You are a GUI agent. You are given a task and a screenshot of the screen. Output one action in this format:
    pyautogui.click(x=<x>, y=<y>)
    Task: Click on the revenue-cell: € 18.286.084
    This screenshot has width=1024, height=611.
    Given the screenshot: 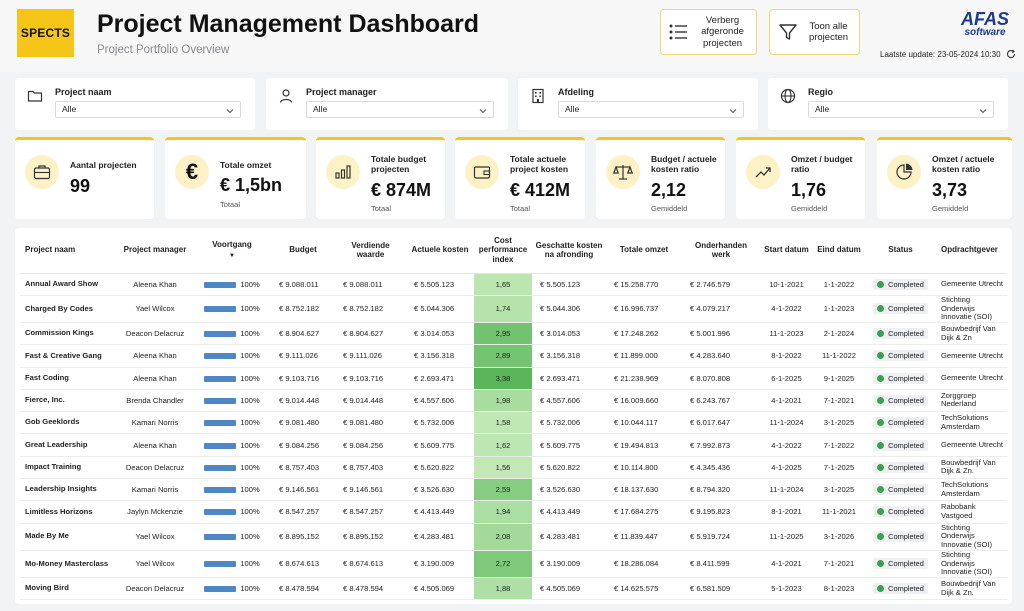 What is the action you would take?
    pyautogui.click(x=644, y=564)
    